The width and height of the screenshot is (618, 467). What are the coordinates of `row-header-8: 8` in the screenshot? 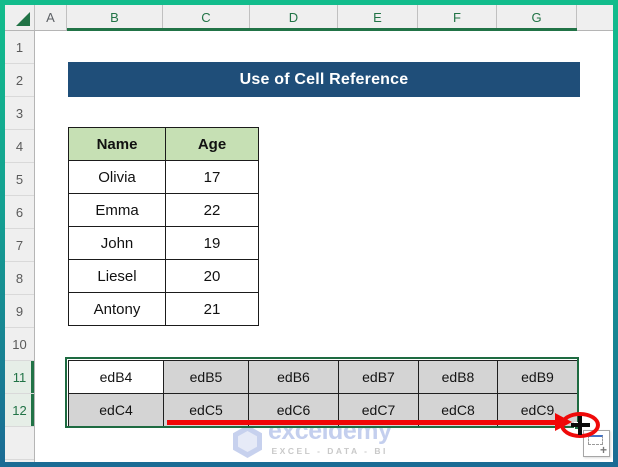 It's located at (19, 278).